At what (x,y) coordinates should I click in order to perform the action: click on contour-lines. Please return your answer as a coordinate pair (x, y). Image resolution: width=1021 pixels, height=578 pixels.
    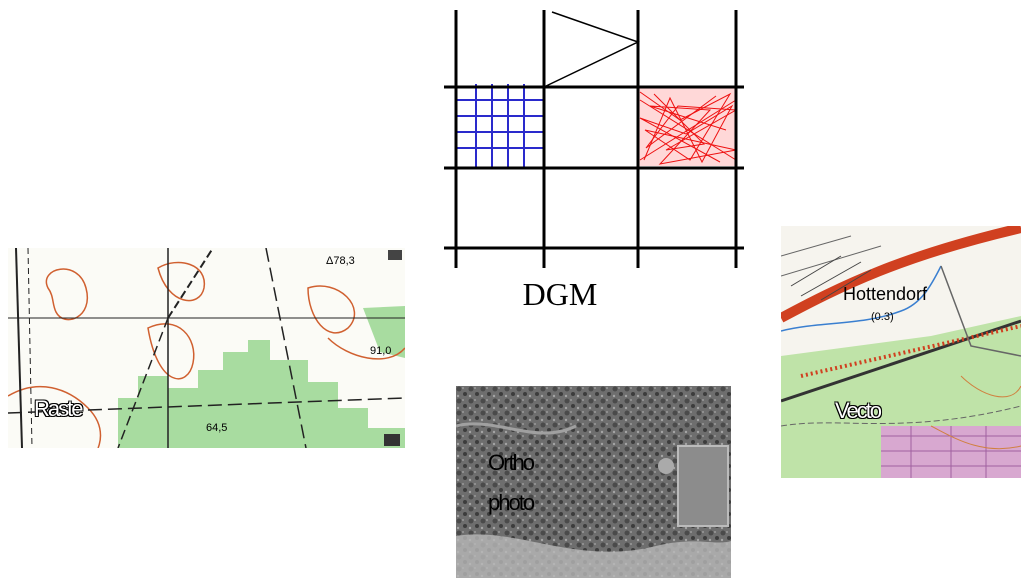
    Looking at the image, I should click on (206, 354).